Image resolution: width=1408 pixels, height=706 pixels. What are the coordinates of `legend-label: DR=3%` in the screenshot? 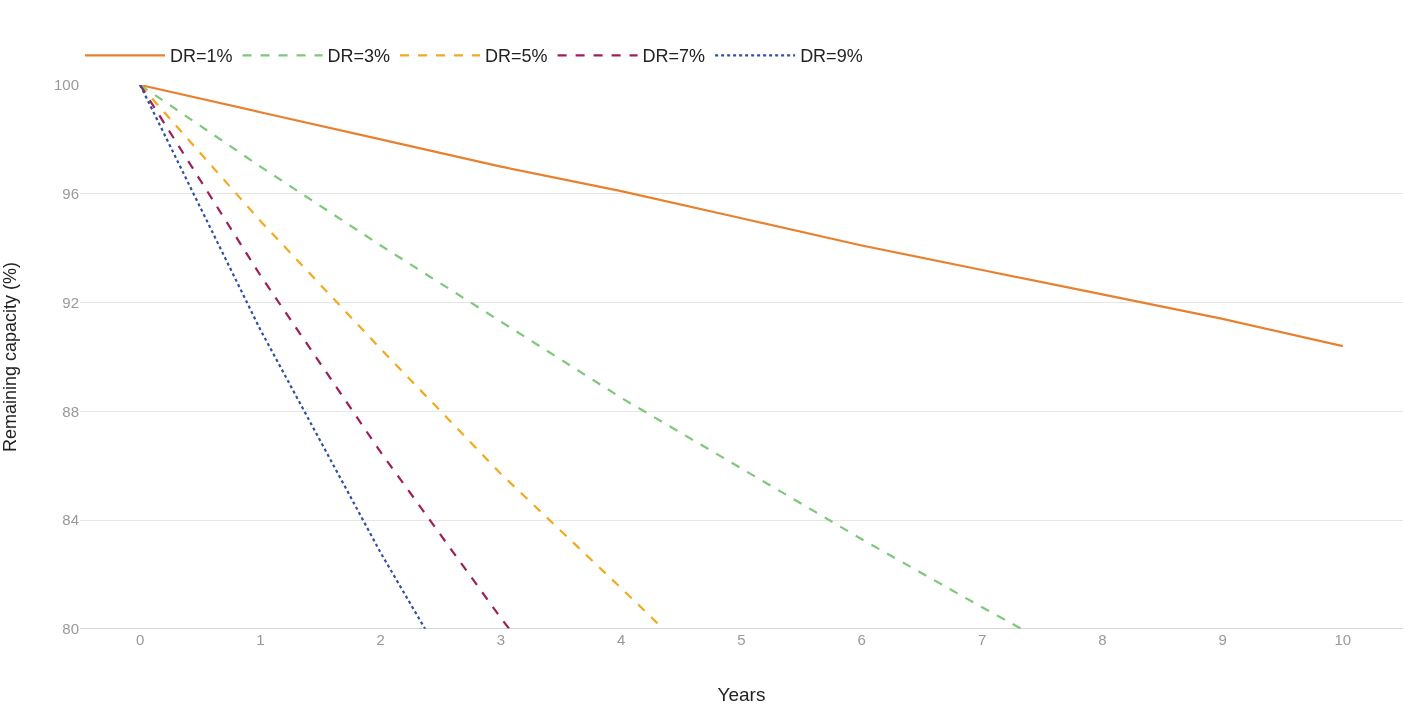 It's located at (359, 56).